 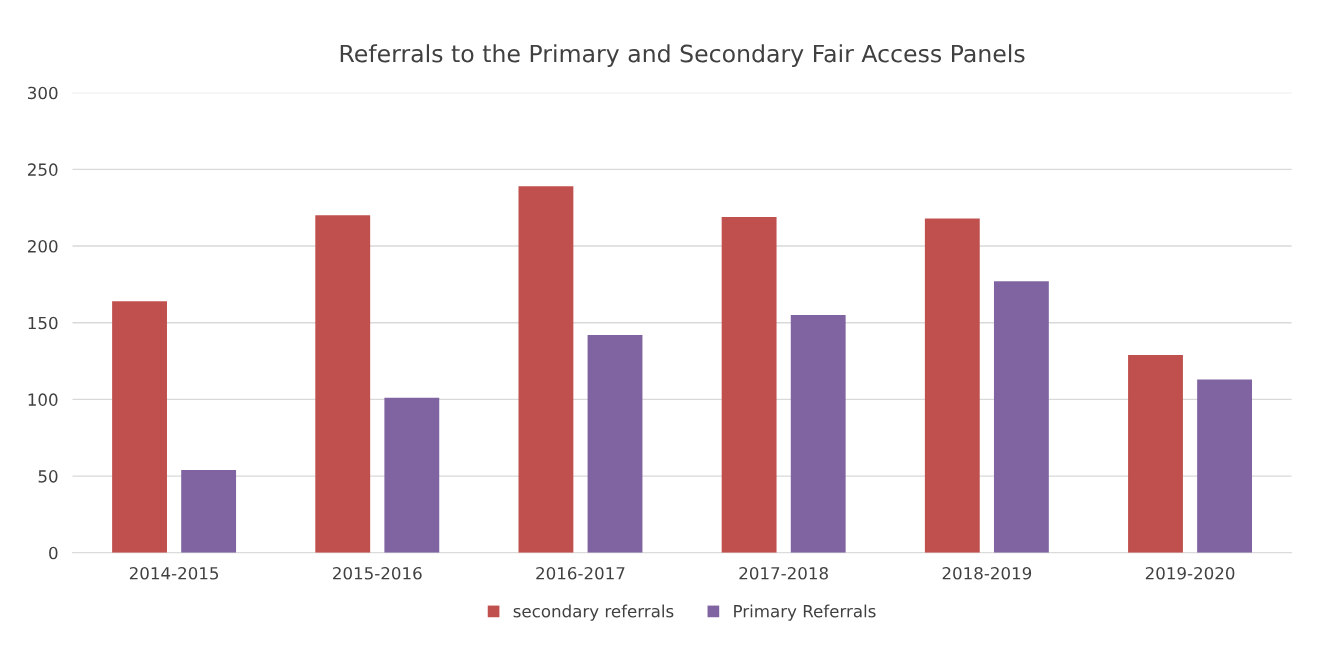 What do you see at coordinates (783, 573) in the screenshot?
I see `x-tick-label: 2017-2018` at bounding box center [783, 573].